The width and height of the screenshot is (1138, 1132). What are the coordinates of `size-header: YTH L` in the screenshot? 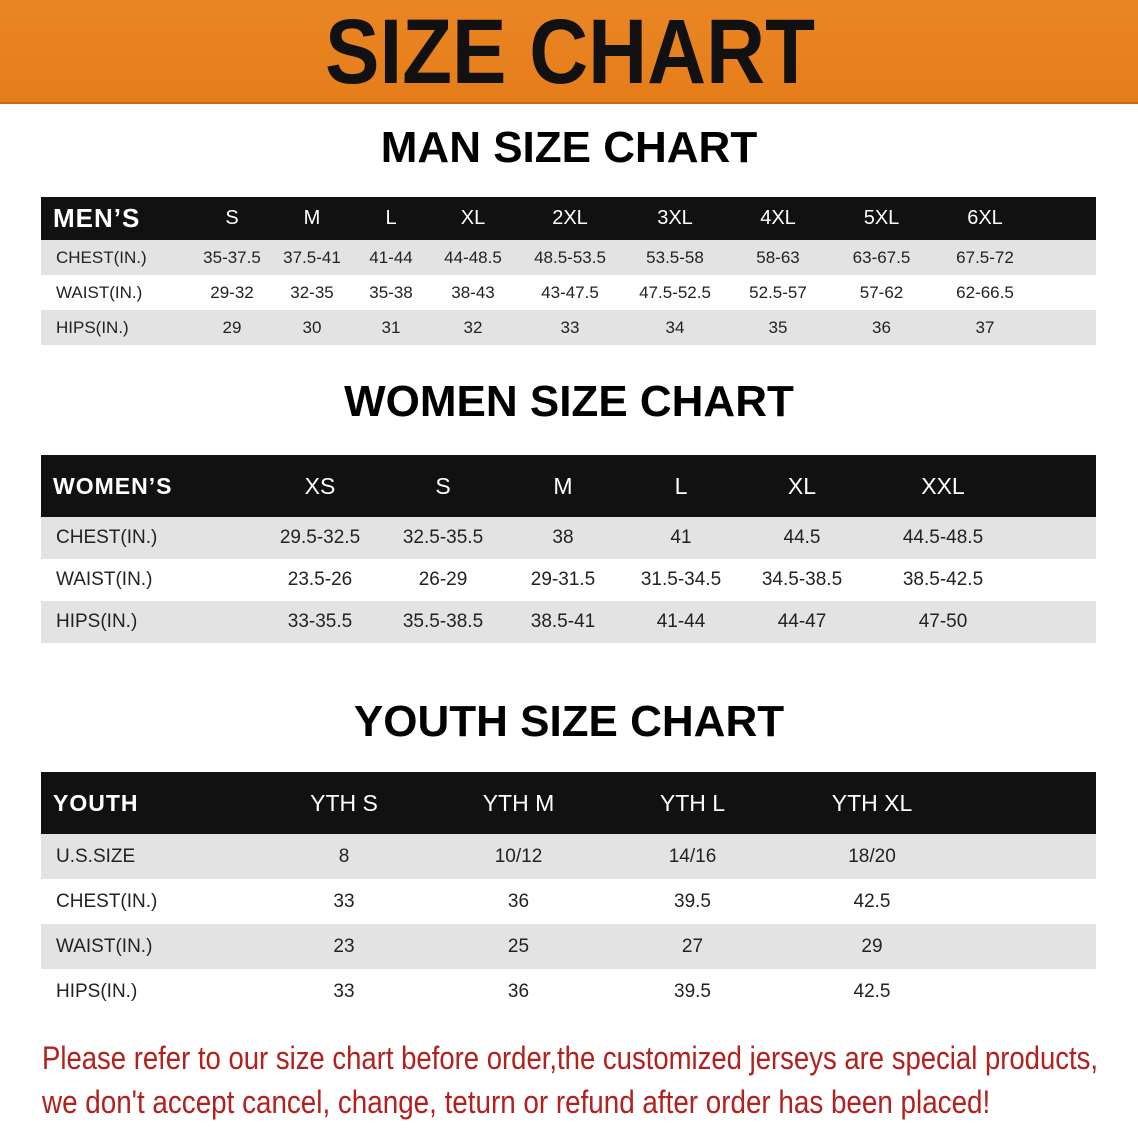 It's located at (692, 802).